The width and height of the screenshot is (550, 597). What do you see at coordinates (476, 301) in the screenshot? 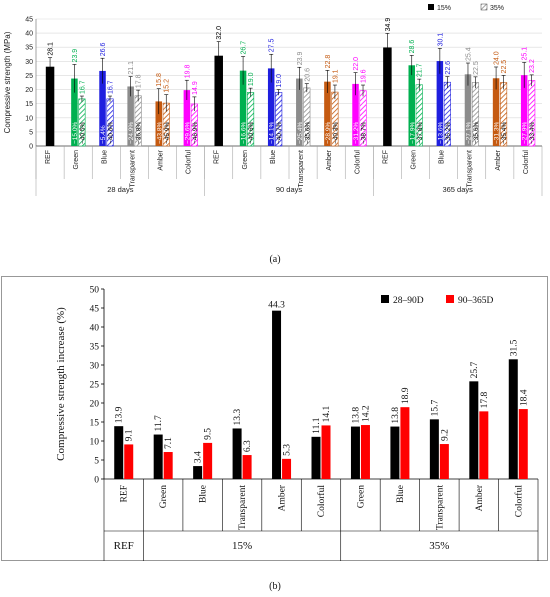
I see `legend-label-b2: 90–365D` at bounding box center [476, 301].